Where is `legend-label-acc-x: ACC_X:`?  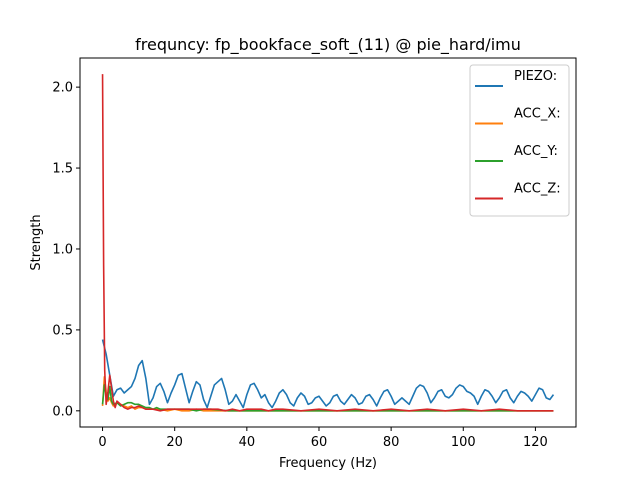 legend-label-acc-x: ACC_X: is located at coordinates (537, 114).